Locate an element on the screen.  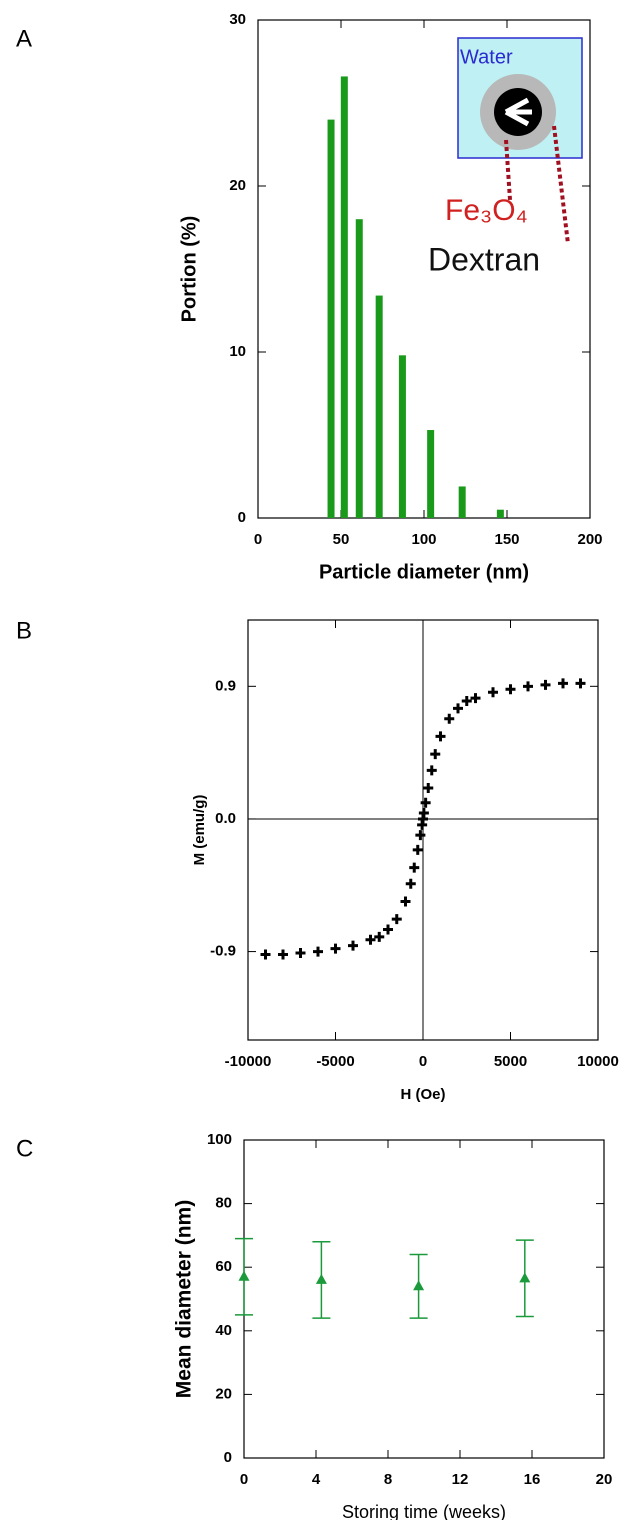
panel-label: B is located at coordinates (24, 630).